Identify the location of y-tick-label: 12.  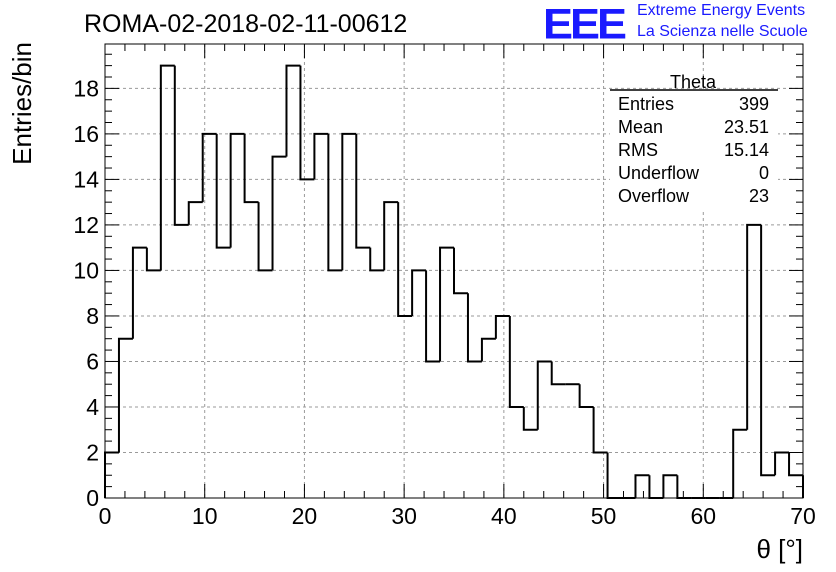
(86, 225).